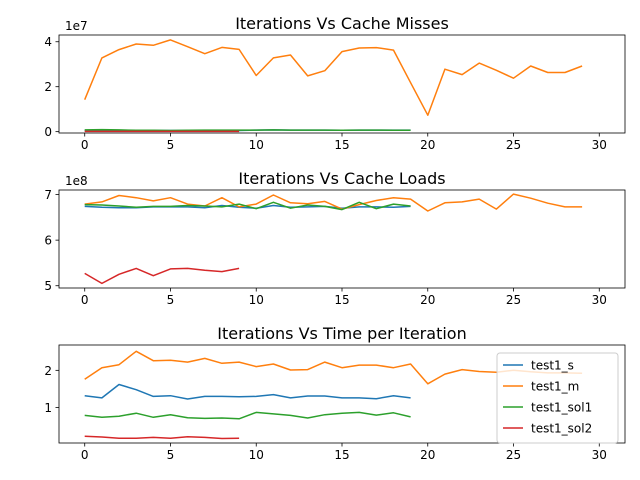 The image size is (640, 480). Describe the element at coordinates (341, 333) in the screenshot. I see `chart-title: Iterations Vs Time per Iteration` at that location.